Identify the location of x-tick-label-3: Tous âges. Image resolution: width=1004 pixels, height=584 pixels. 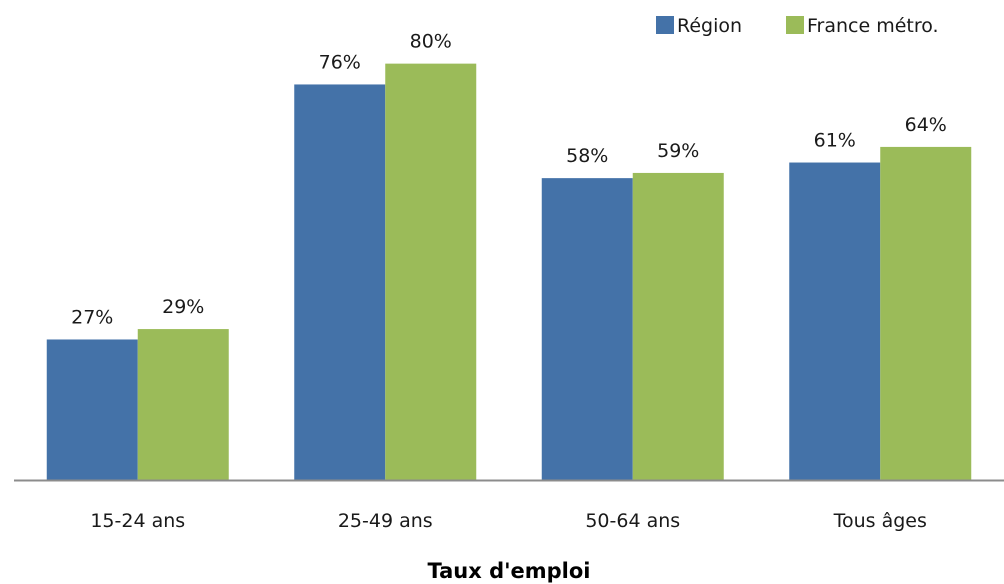
(880, 521).